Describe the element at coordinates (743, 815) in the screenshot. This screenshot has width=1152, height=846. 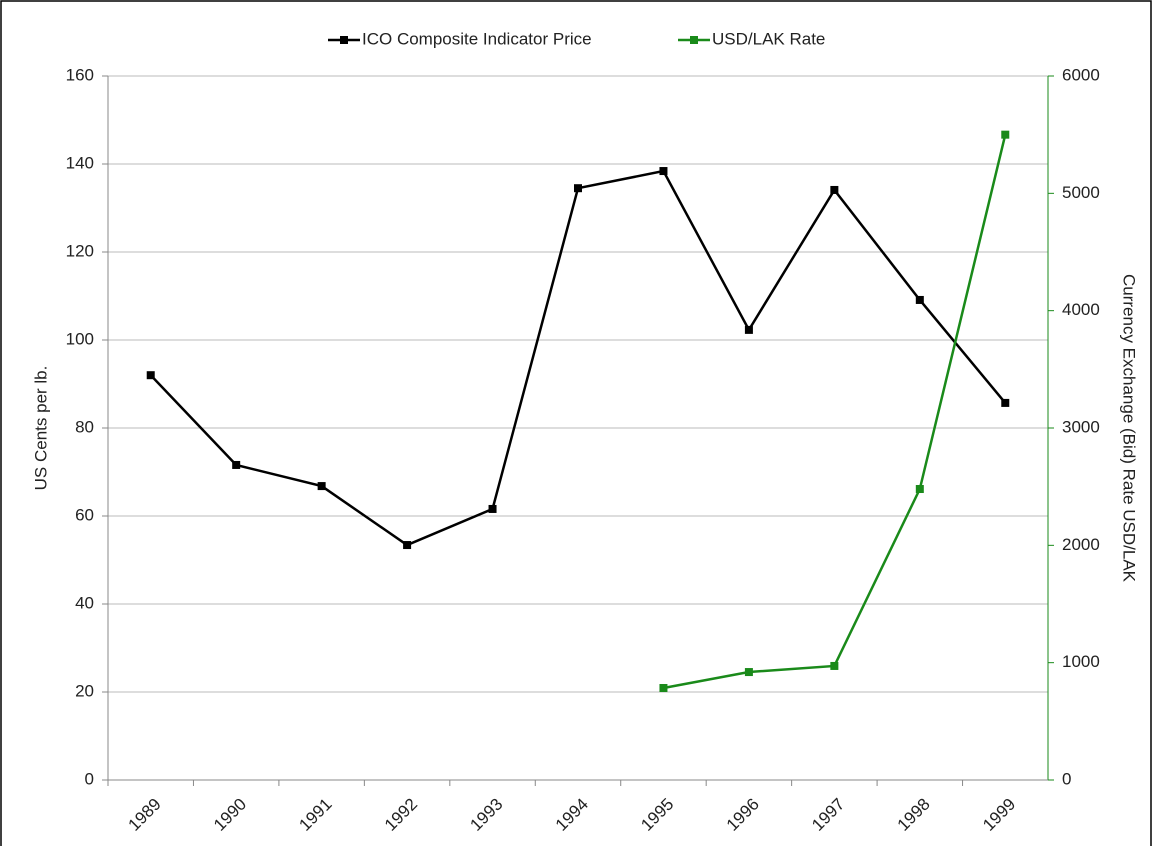
I see `x-tick-label: 1996` at that location.